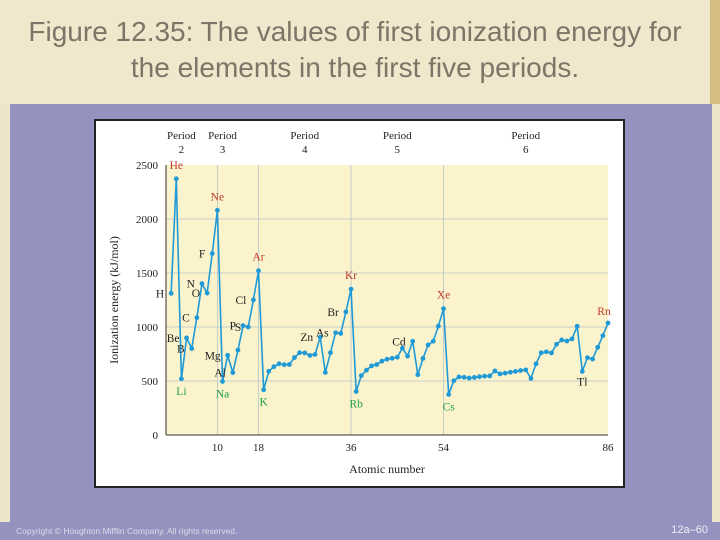 The height and width of the screenshot is (540, 720). Describe the element at coordinates (354, 143) in the screenshot. I see `period-labels: Period 2 Period 3 Period 4 Period 5 Period 6` at that location.